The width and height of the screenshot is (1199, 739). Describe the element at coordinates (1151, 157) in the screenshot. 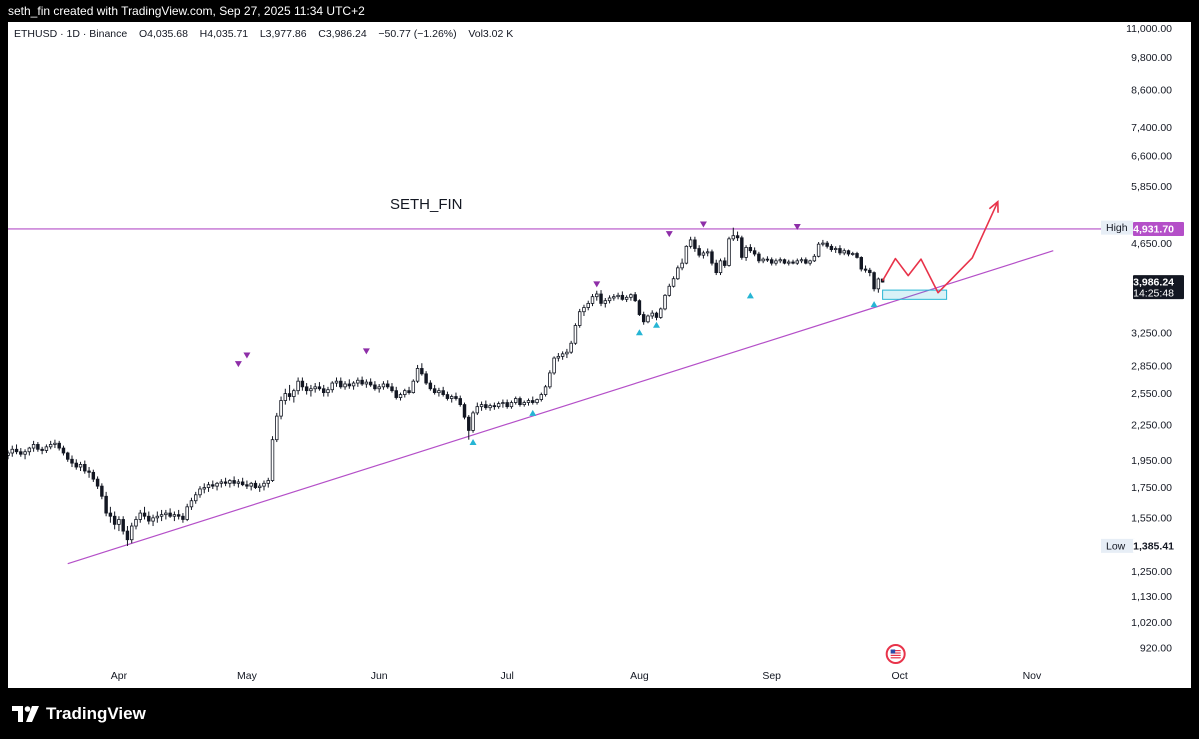

I see `price-tick-label: 6,600.00` at that location.